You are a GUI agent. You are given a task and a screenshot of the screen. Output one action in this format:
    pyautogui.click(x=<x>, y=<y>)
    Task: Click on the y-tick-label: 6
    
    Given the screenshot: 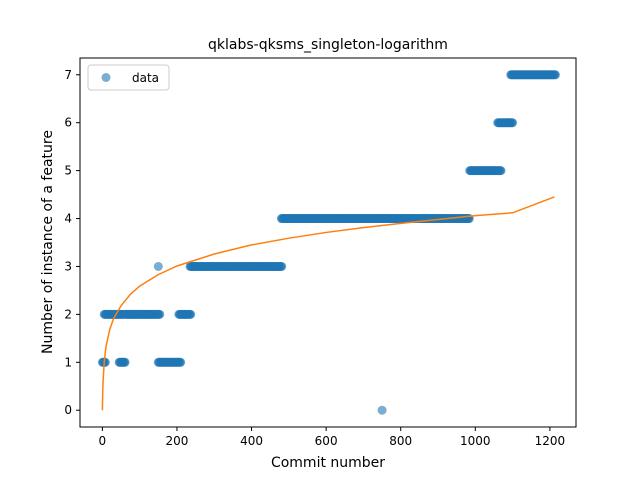 What is the action you would take?
    pyautogui.click(x=68, y=123)
    